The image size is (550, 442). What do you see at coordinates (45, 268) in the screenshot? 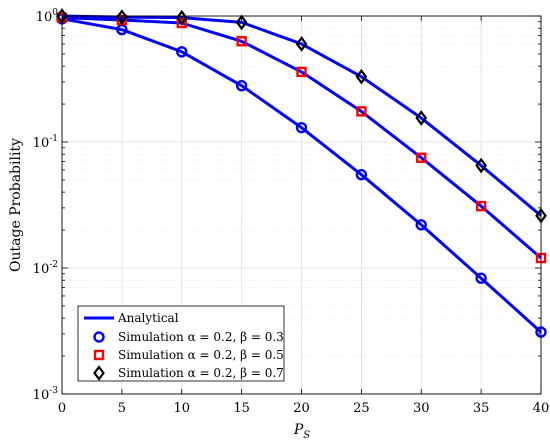
I see `y-tick-label: 10⁻²` at bounding box center [45, 268].